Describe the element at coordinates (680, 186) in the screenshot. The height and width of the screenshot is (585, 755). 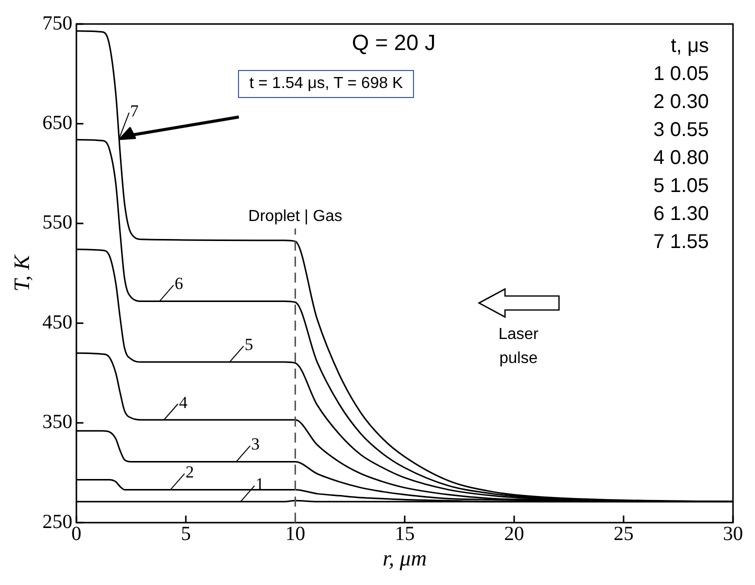
I see `annotation: 5 1.05` at that location.